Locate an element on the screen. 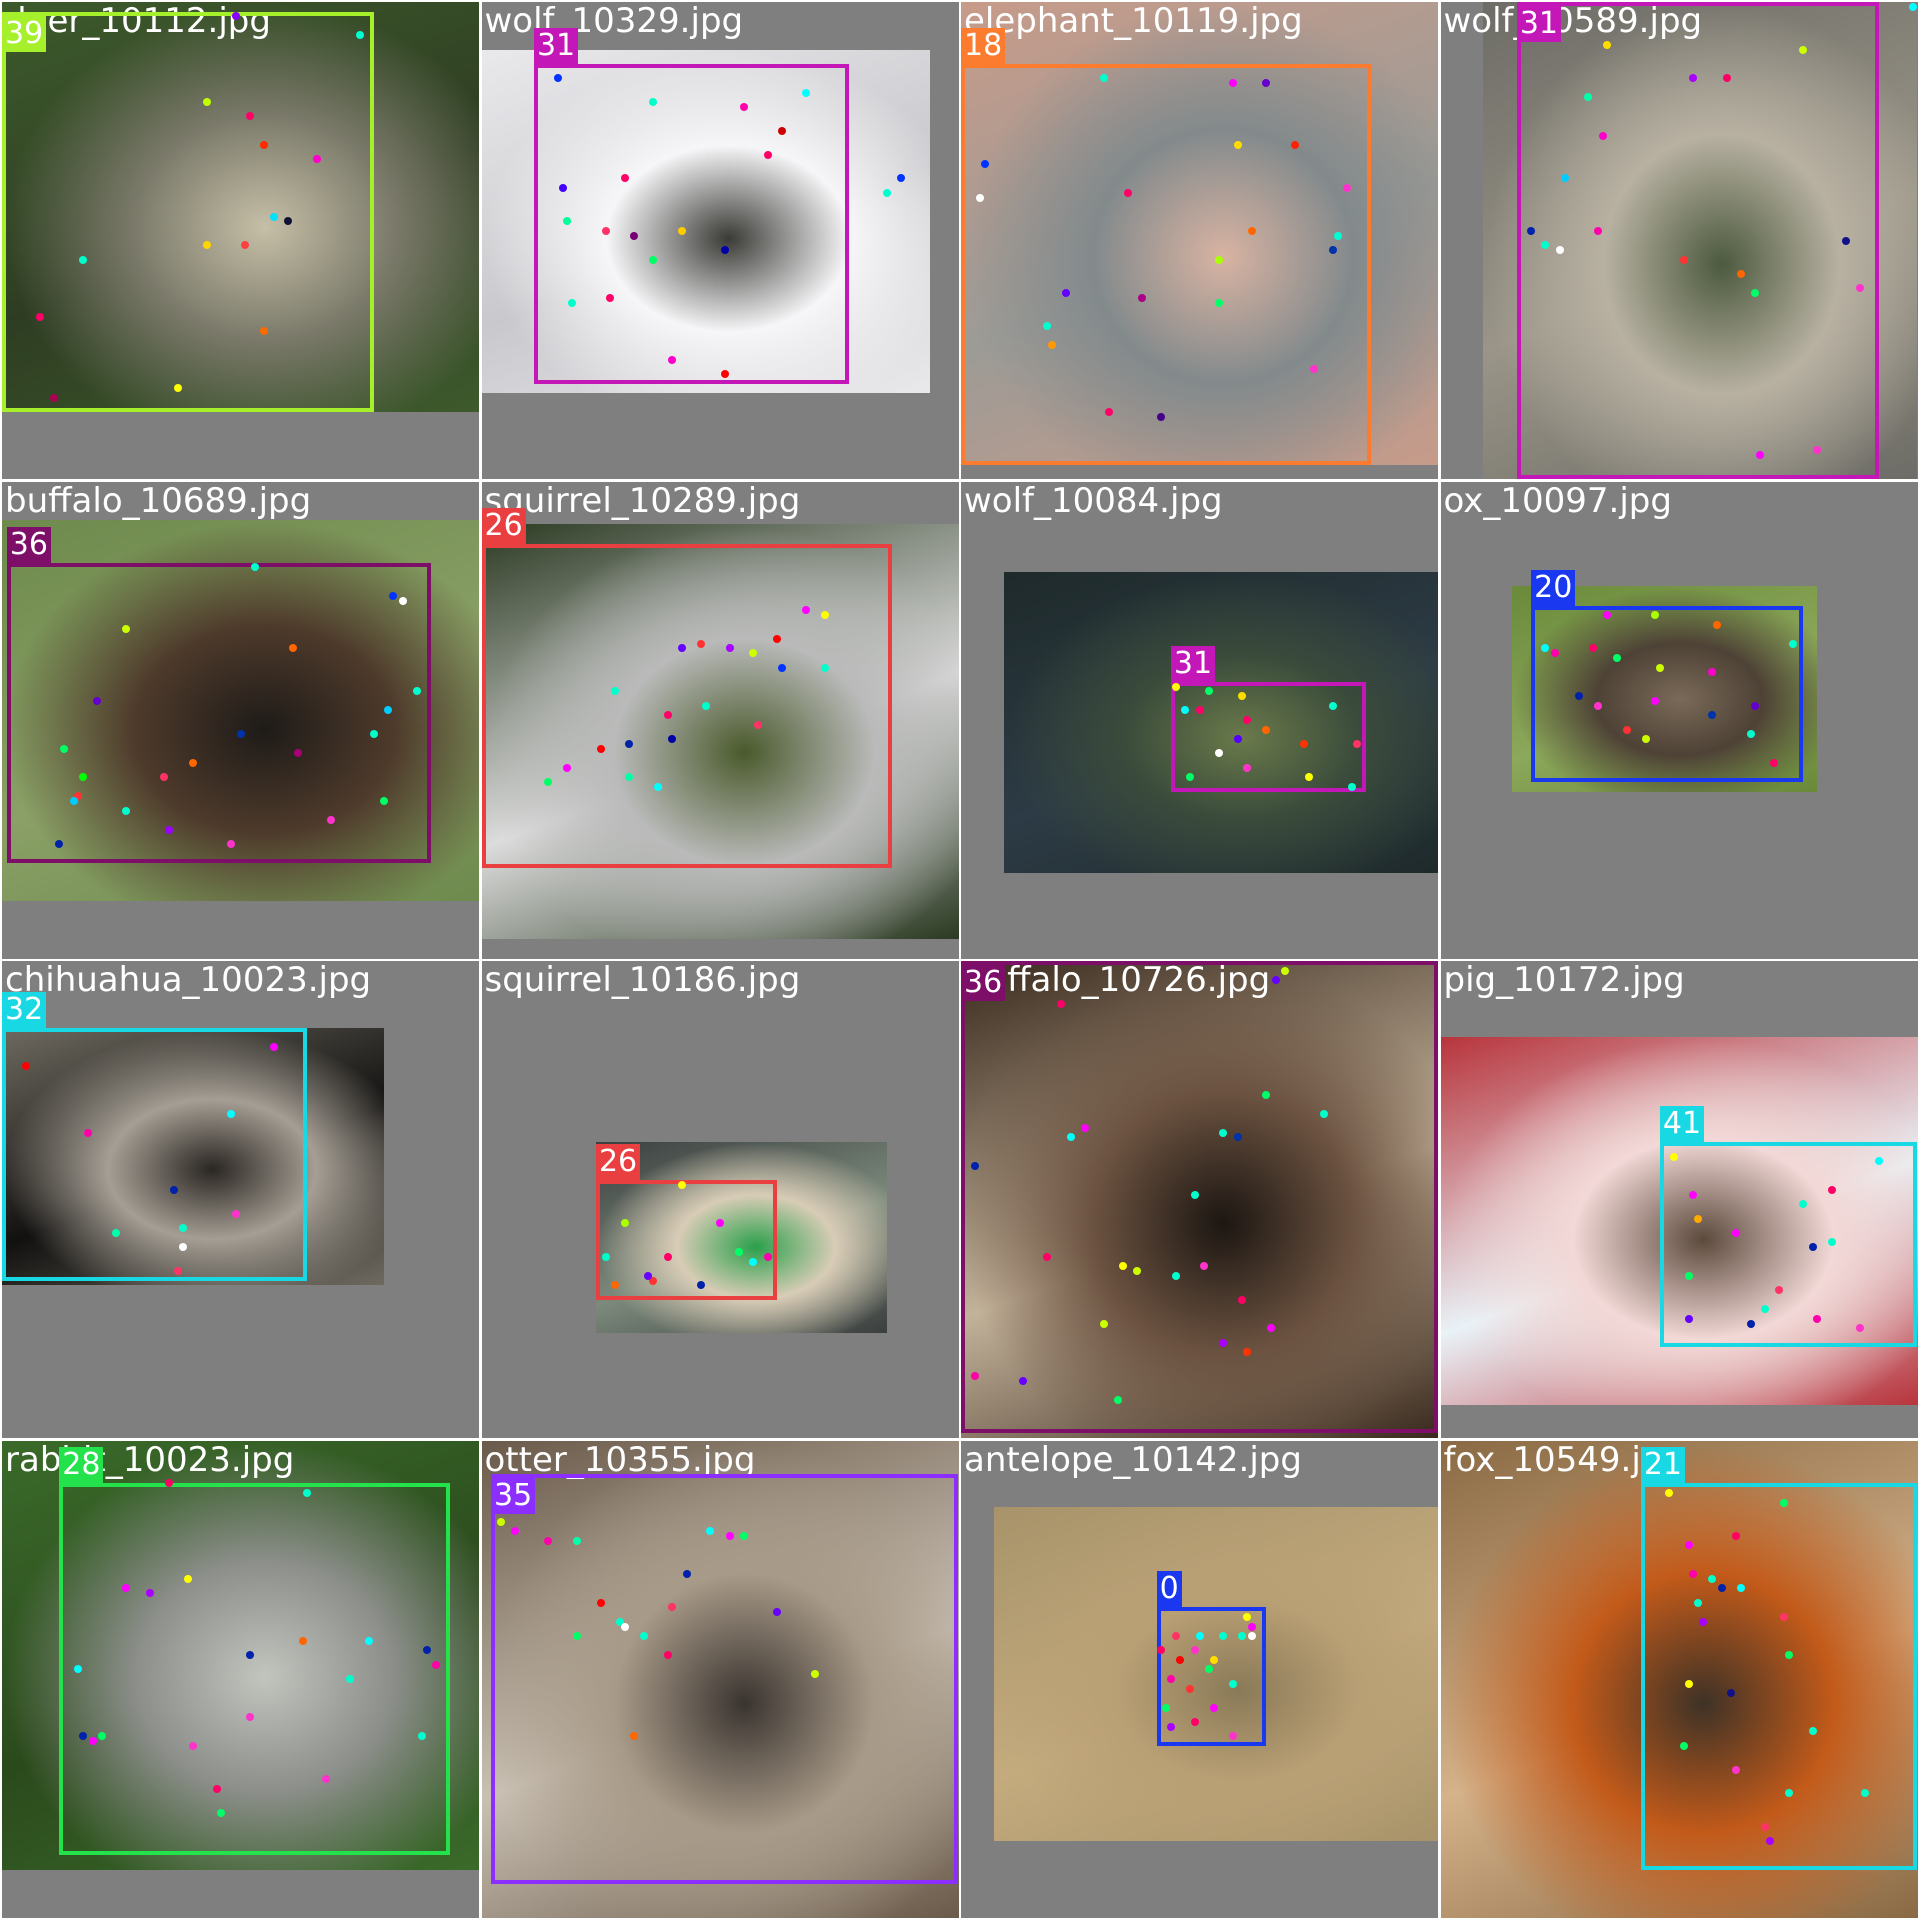  bounding-box: 39 is located at coordinates (188, 212).